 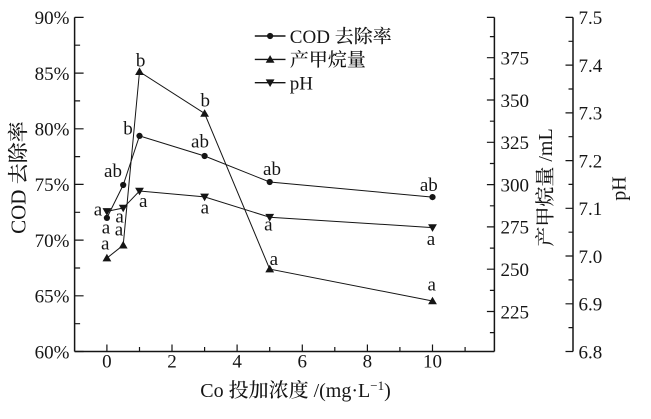 What do you see at coordinates (515, 312) in the screenshot?
I see `svg-text: 225` at bounding box center [515, 312].